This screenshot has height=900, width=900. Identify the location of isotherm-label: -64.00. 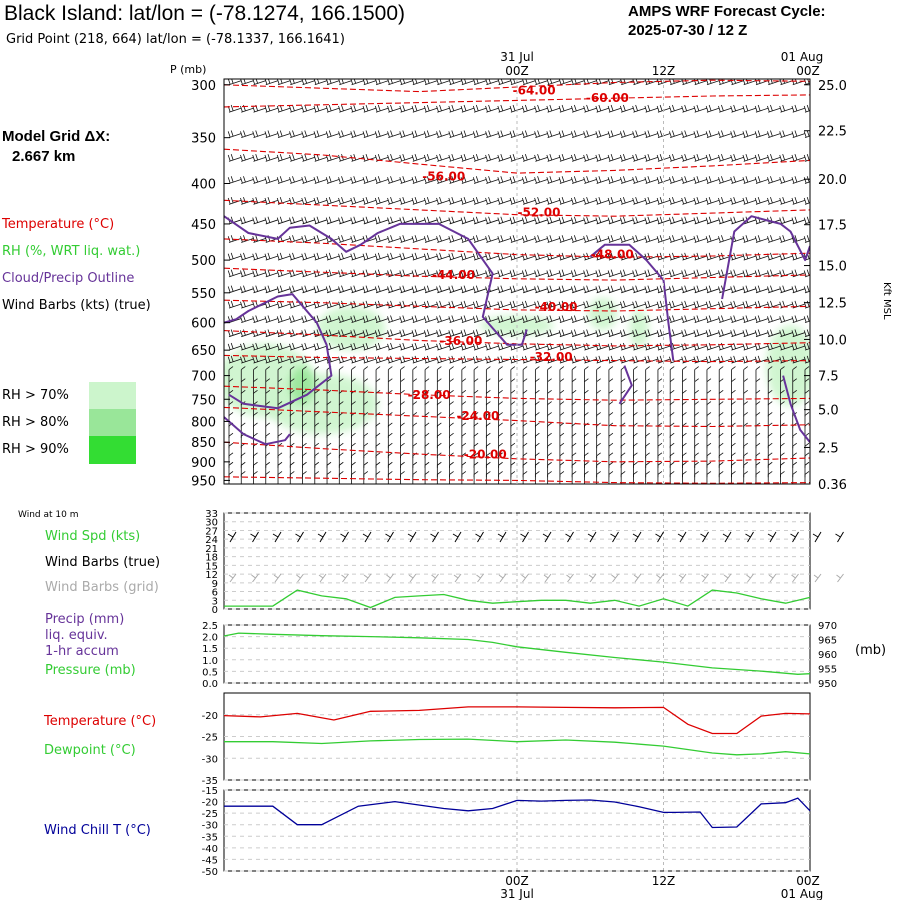
(534, 90).